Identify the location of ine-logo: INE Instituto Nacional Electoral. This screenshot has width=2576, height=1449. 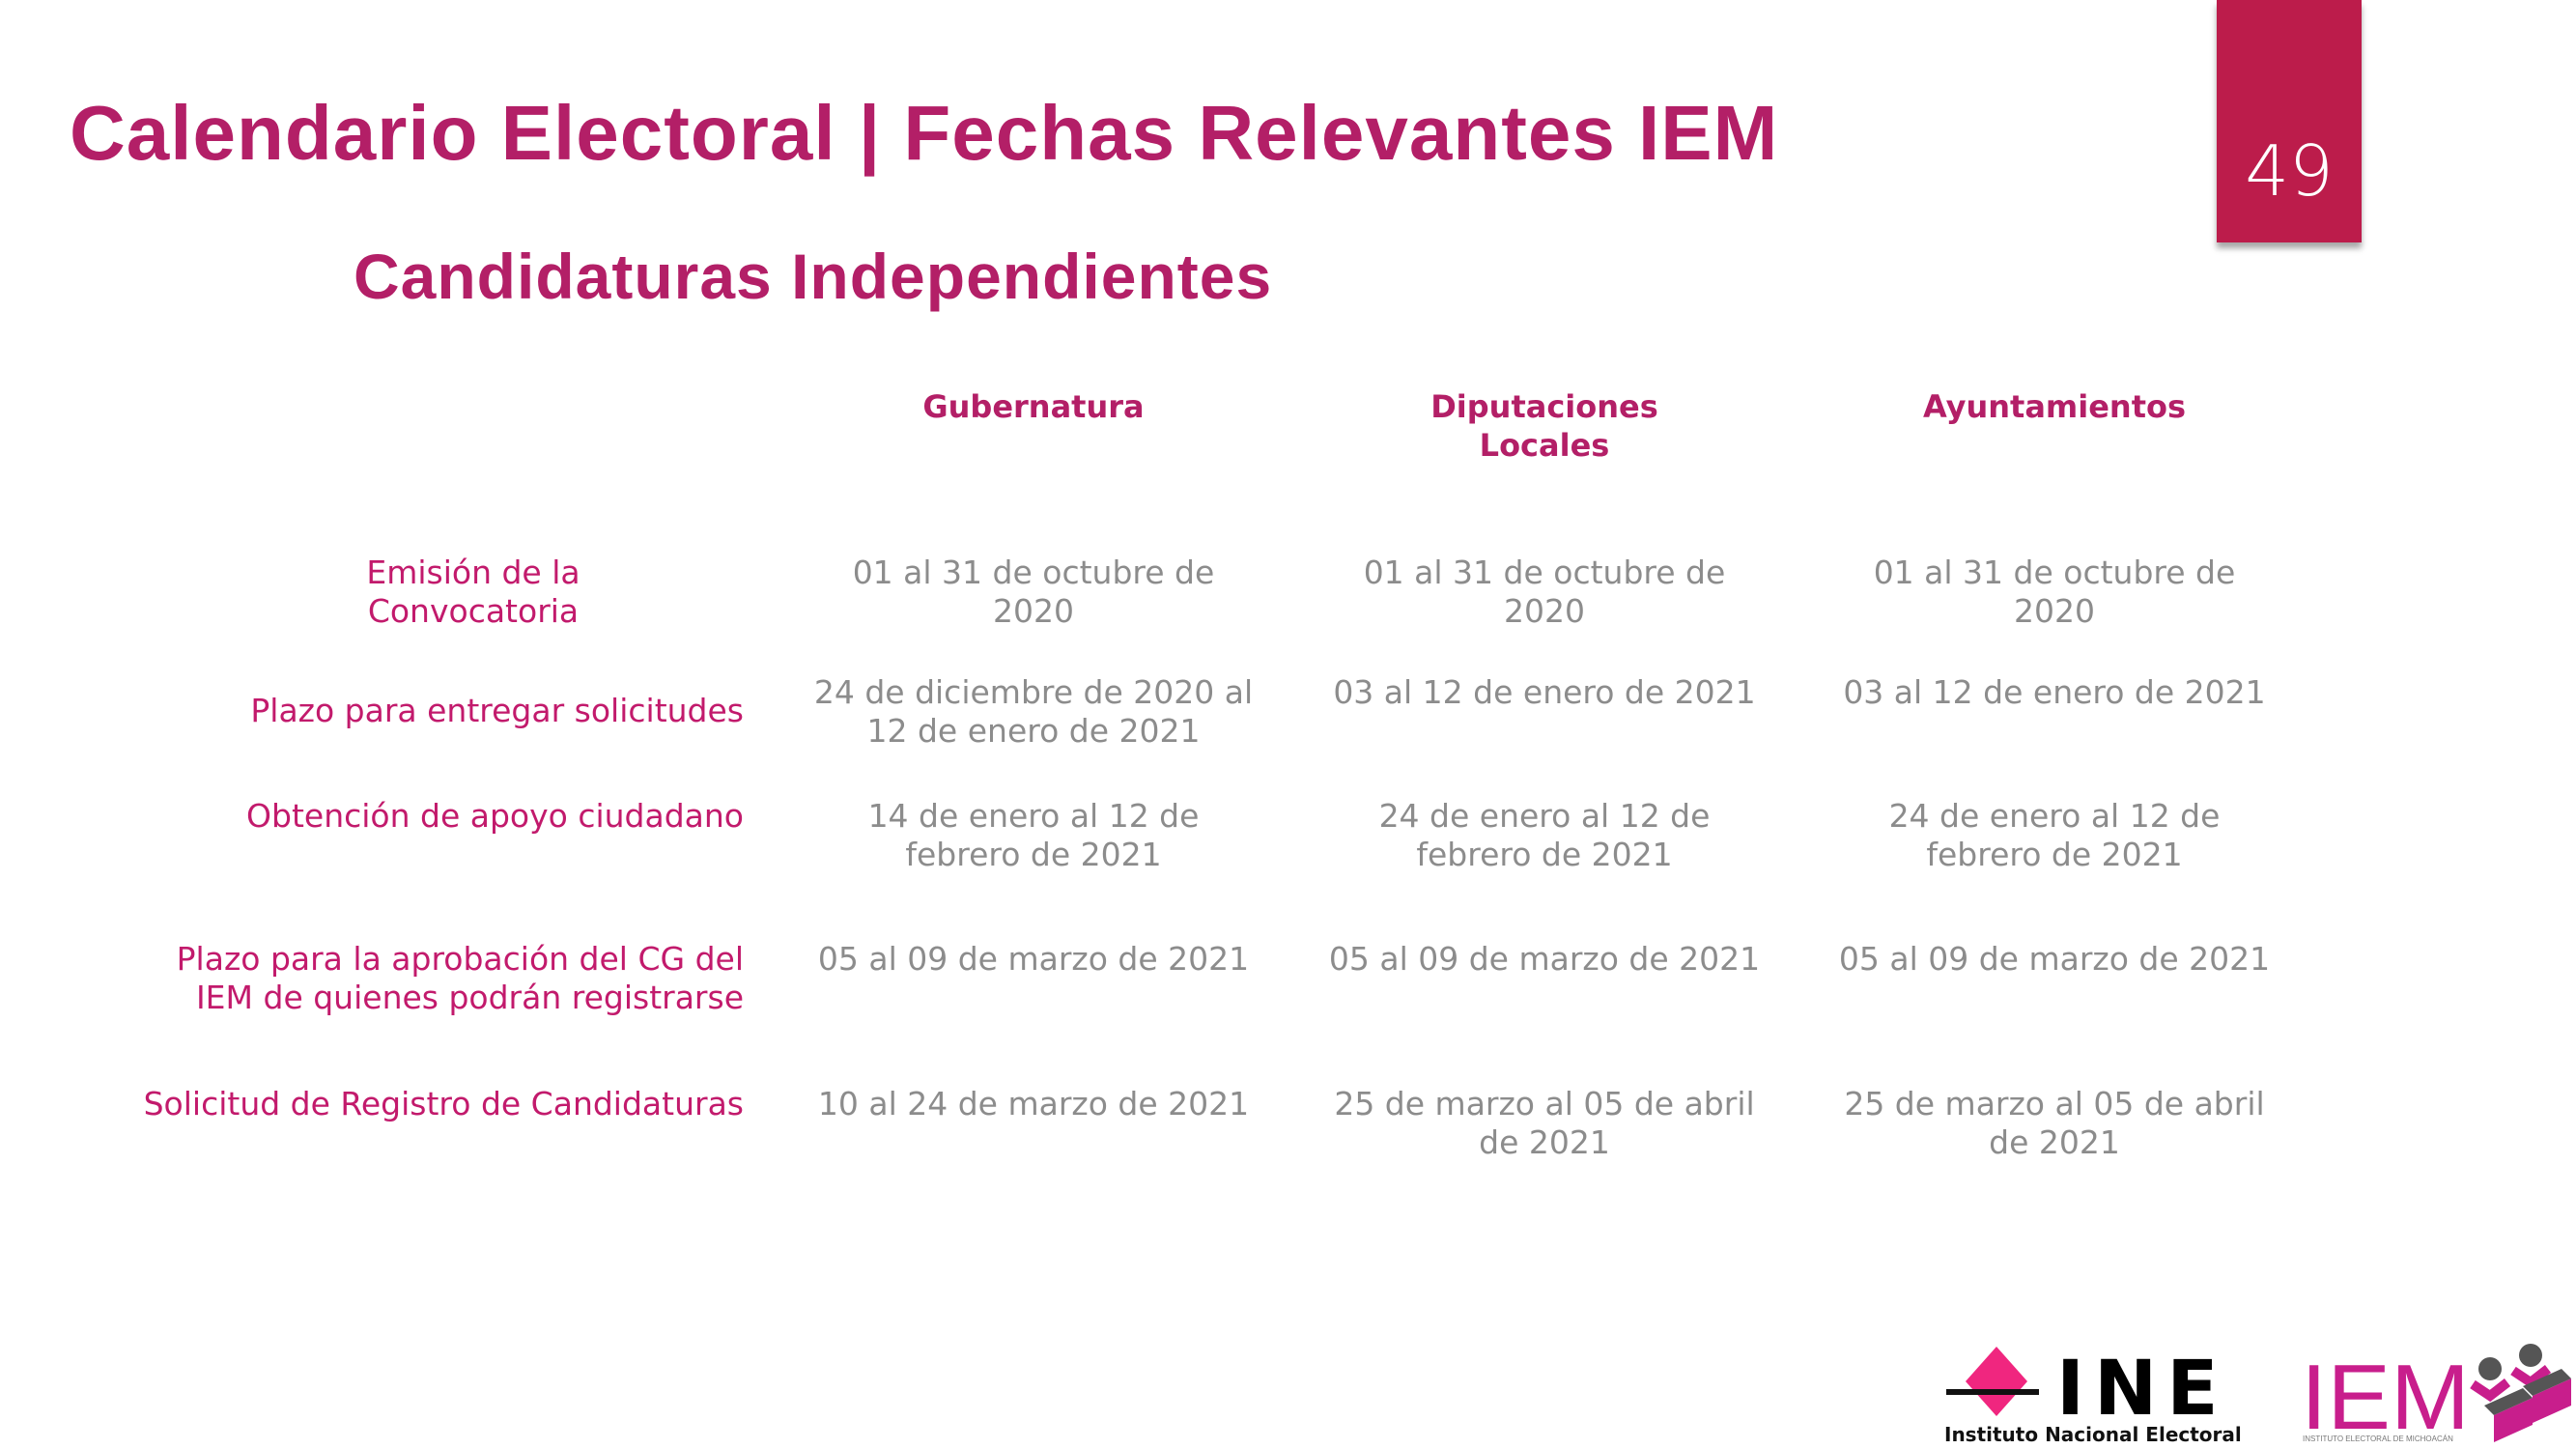
(2093, 1396).